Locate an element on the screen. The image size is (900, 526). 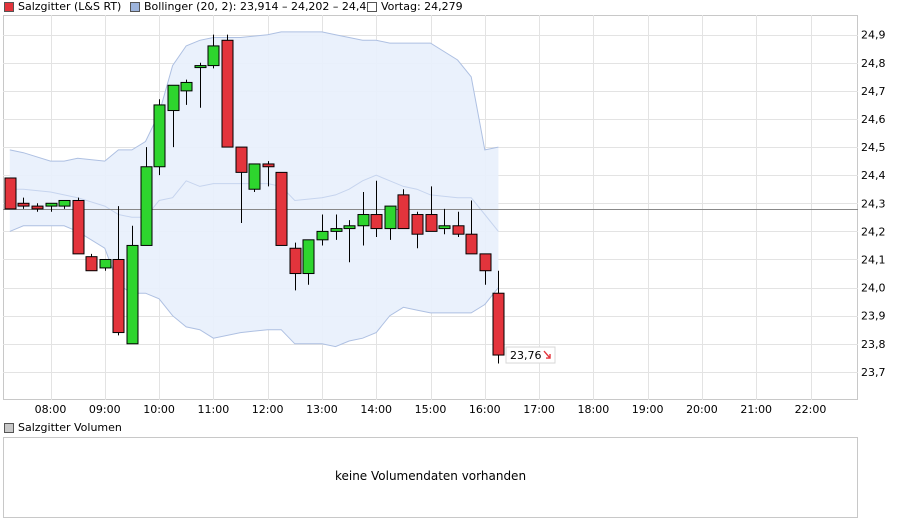
volume-legend-swatch is located at coordinates (9, 428).